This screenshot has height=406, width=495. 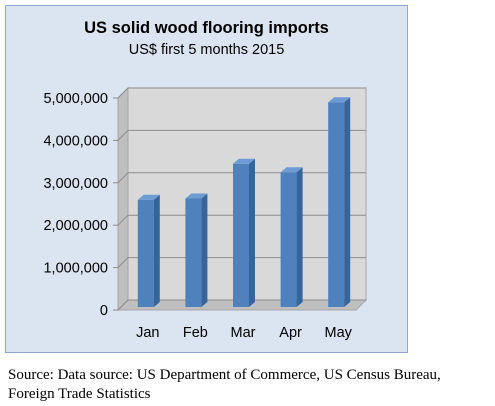 What do you see at coordinates (123, 199) in the screenshot?
I see `side-wall` at bounding box center [123, 199].